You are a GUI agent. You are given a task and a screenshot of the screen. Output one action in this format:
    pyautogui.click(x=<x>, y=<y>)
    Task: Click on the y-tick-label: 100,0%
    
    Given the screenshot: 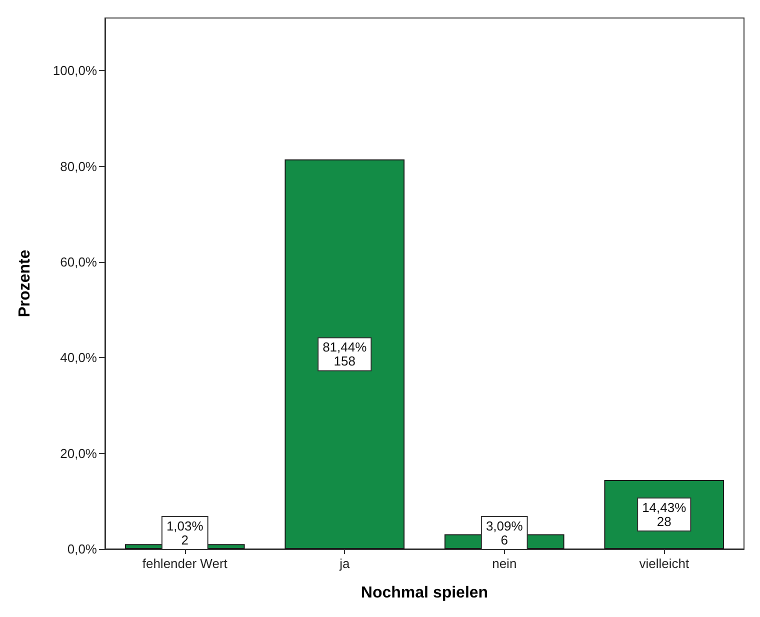 What is the action you would take?
    pyautogui.click(x=75, y=70)
    